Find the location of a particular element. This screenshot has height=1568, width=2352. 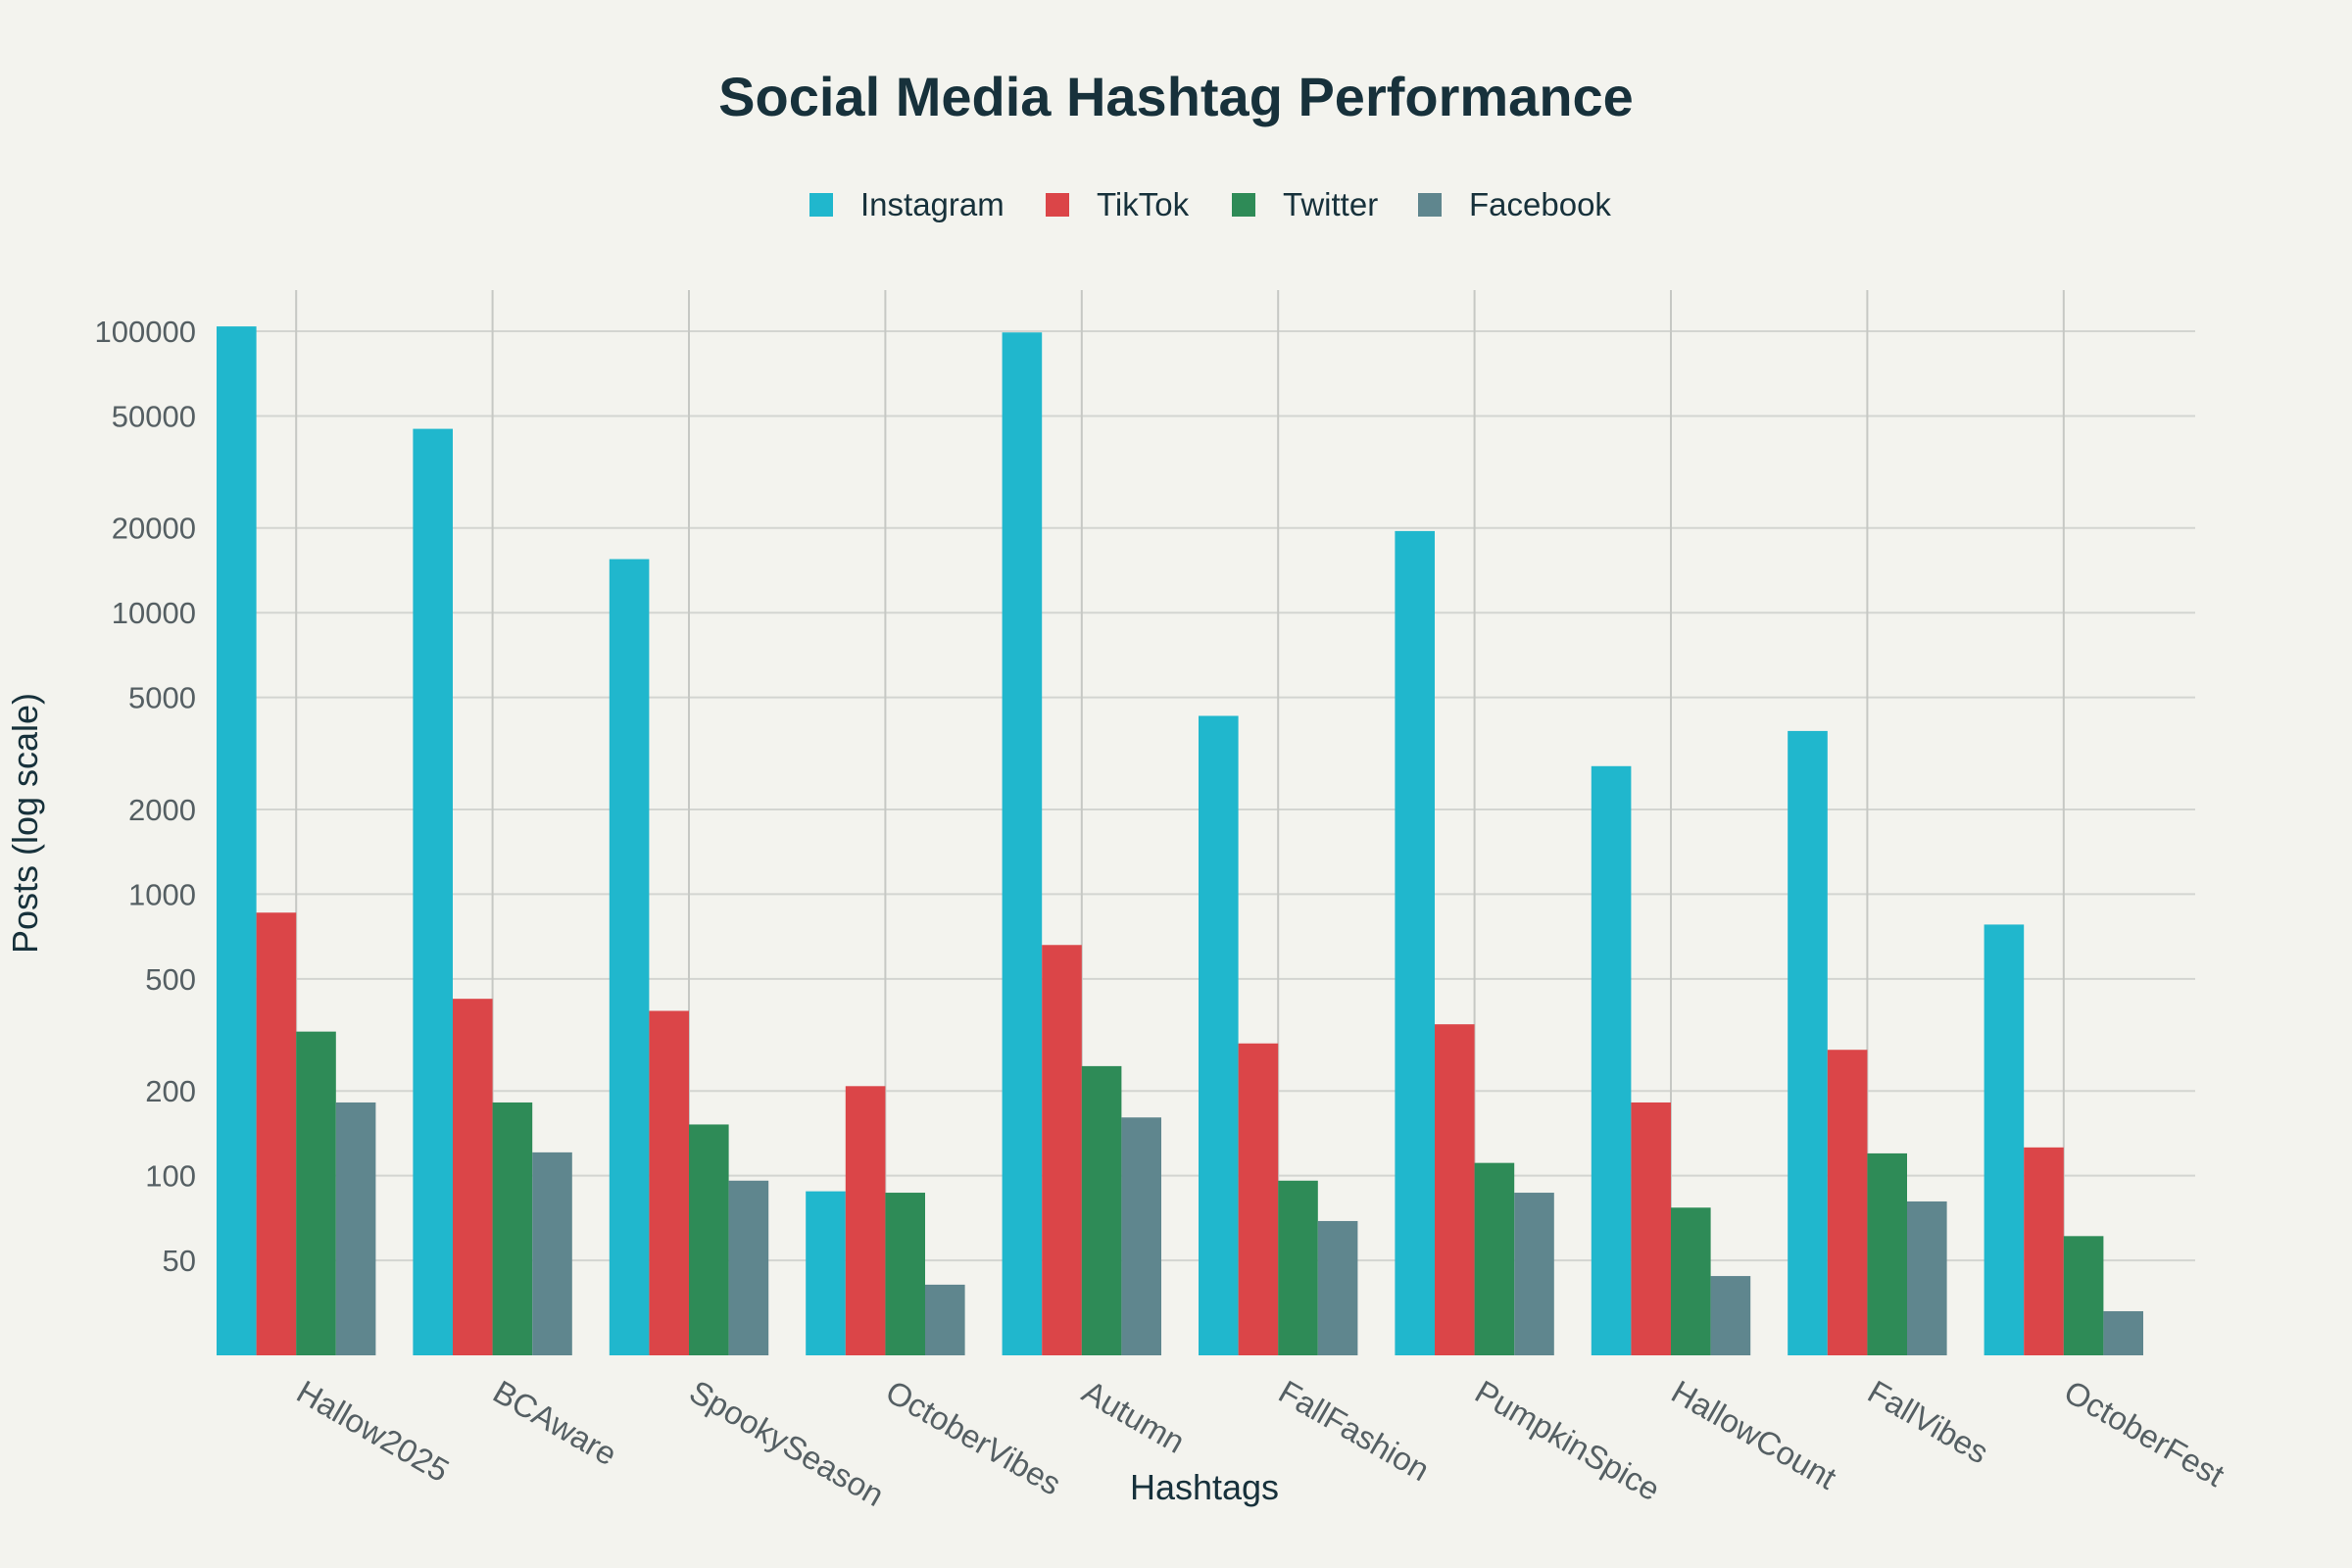

y-tick-label: 2000 is located at coordinates (162, 810).